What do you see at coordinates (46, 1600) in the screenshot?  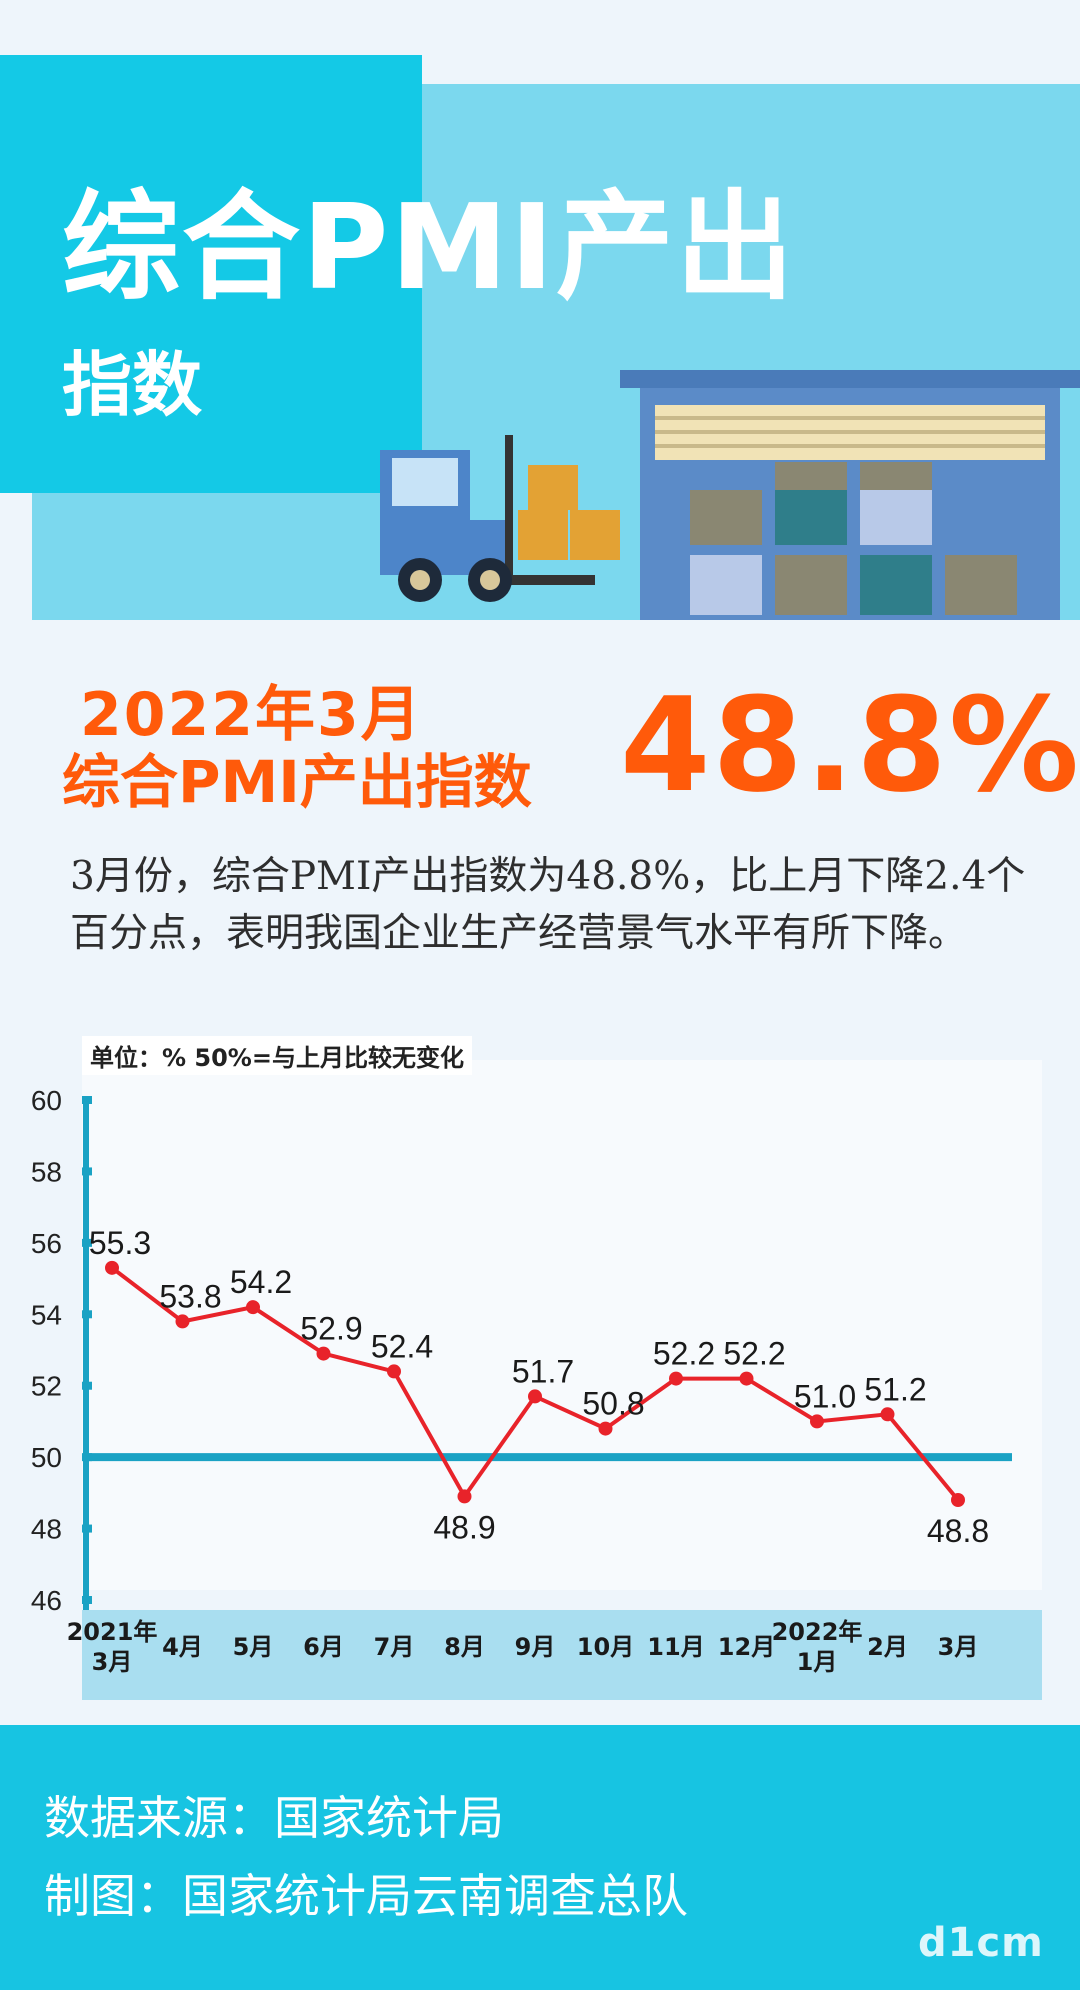 I see `y-tick-label: 46` at bounding box center [46, 1600].